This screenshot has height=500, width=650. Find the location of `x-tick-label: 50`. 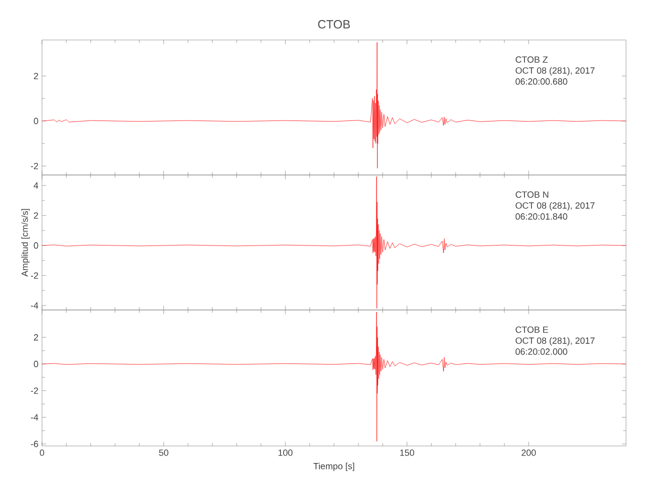

x-tick-label: 50 is located at coordinates (163, 453).